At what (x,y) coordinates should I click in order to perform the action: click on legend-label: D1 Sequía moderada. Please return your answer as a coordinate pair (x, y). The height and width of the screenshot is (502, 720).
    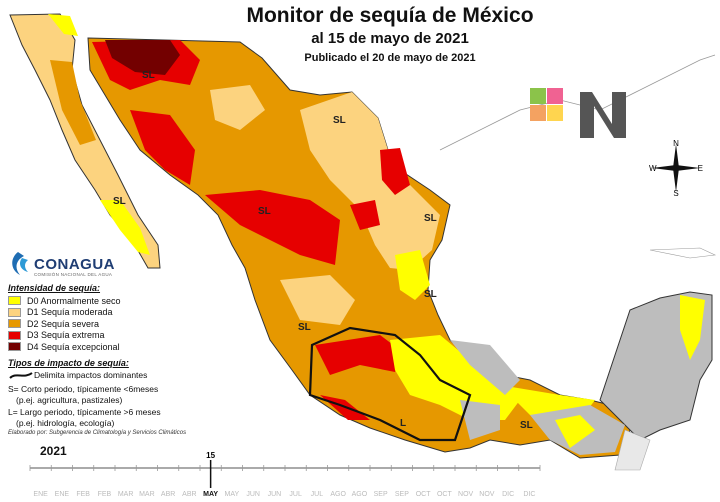
    Looking at the image, I should click on (70, 312).